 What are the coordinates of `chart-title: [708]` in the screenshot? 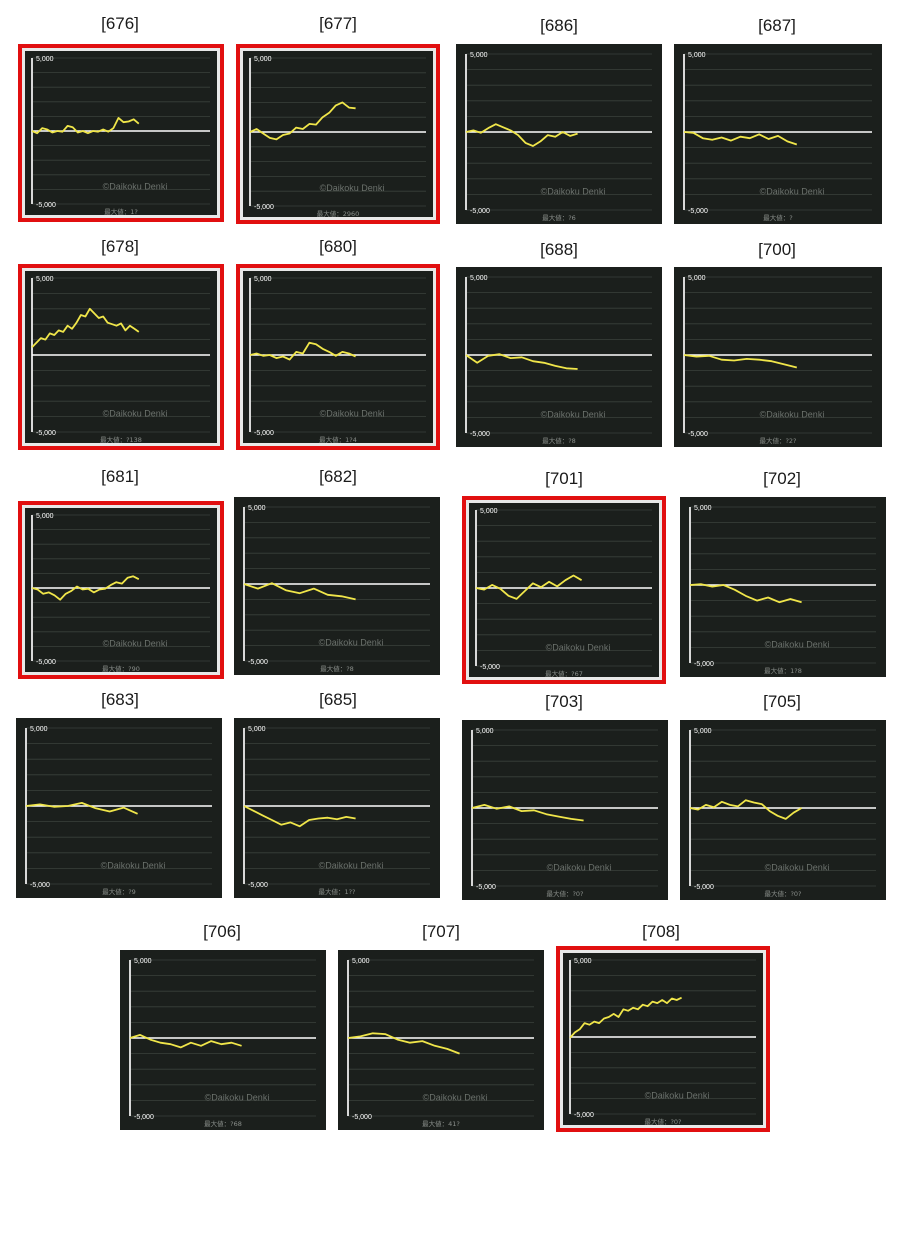 It's located at (661, 931).